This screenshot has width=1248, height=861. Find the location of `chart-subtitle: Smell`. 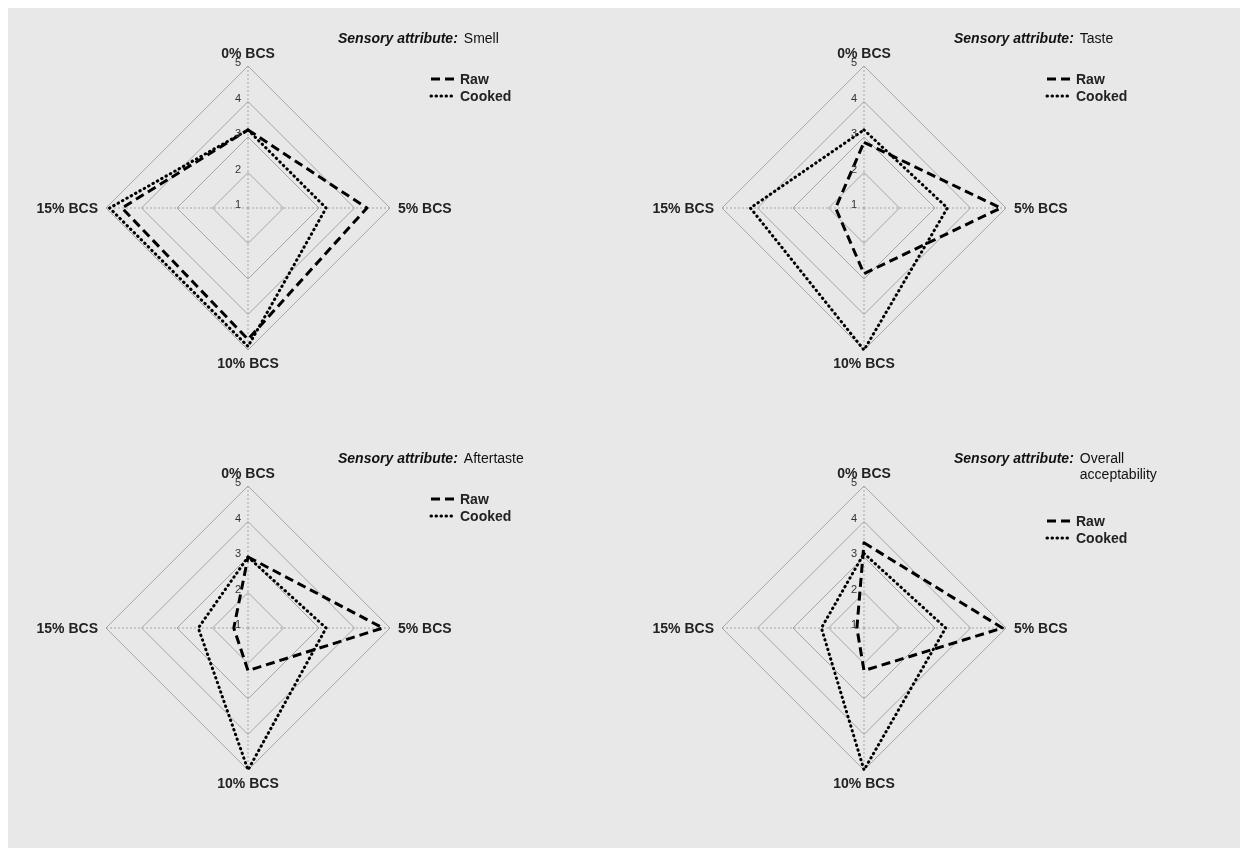

chart-subtitle: Smell is located at coordinates (481, 38).